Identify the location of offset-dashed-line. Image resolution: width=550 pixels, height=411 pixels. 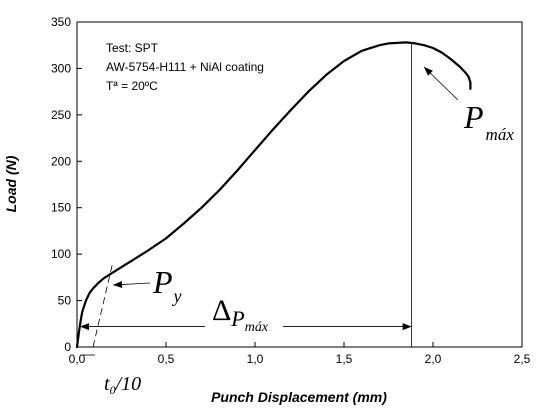
(102, 305).